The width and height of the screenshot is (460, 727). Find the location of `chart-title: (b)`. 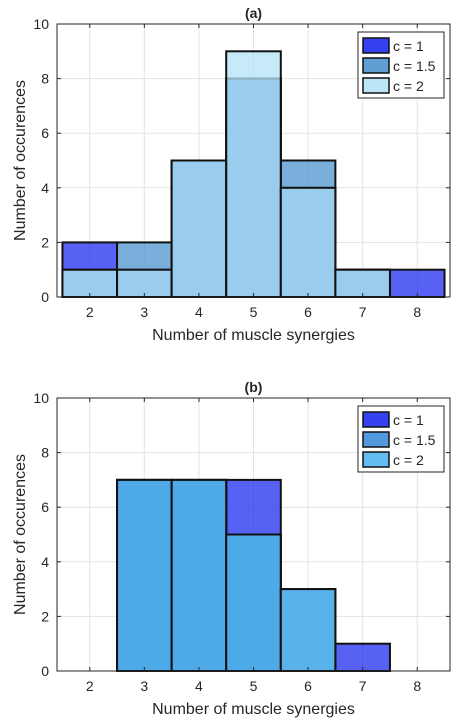

chart-title: (b) is located at coordinates (254, 387).